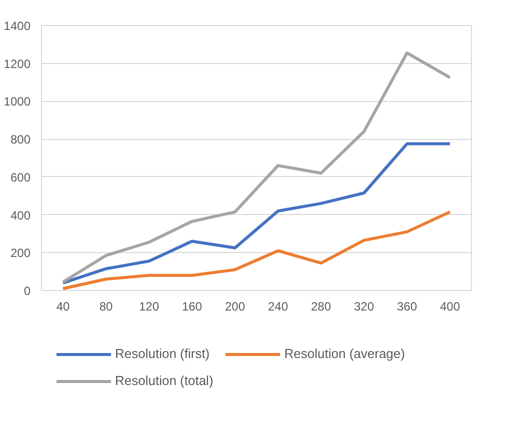  What do you see at coordinates (106, 307) in the screenshot?
I see `x-tick-label: 80` at bounding box center [106, 307].